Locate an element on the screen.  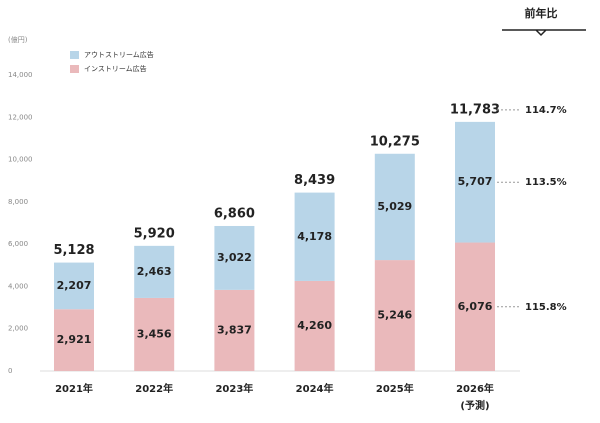
x-tick-label: 2023年 is located at coordinates (234, 388).